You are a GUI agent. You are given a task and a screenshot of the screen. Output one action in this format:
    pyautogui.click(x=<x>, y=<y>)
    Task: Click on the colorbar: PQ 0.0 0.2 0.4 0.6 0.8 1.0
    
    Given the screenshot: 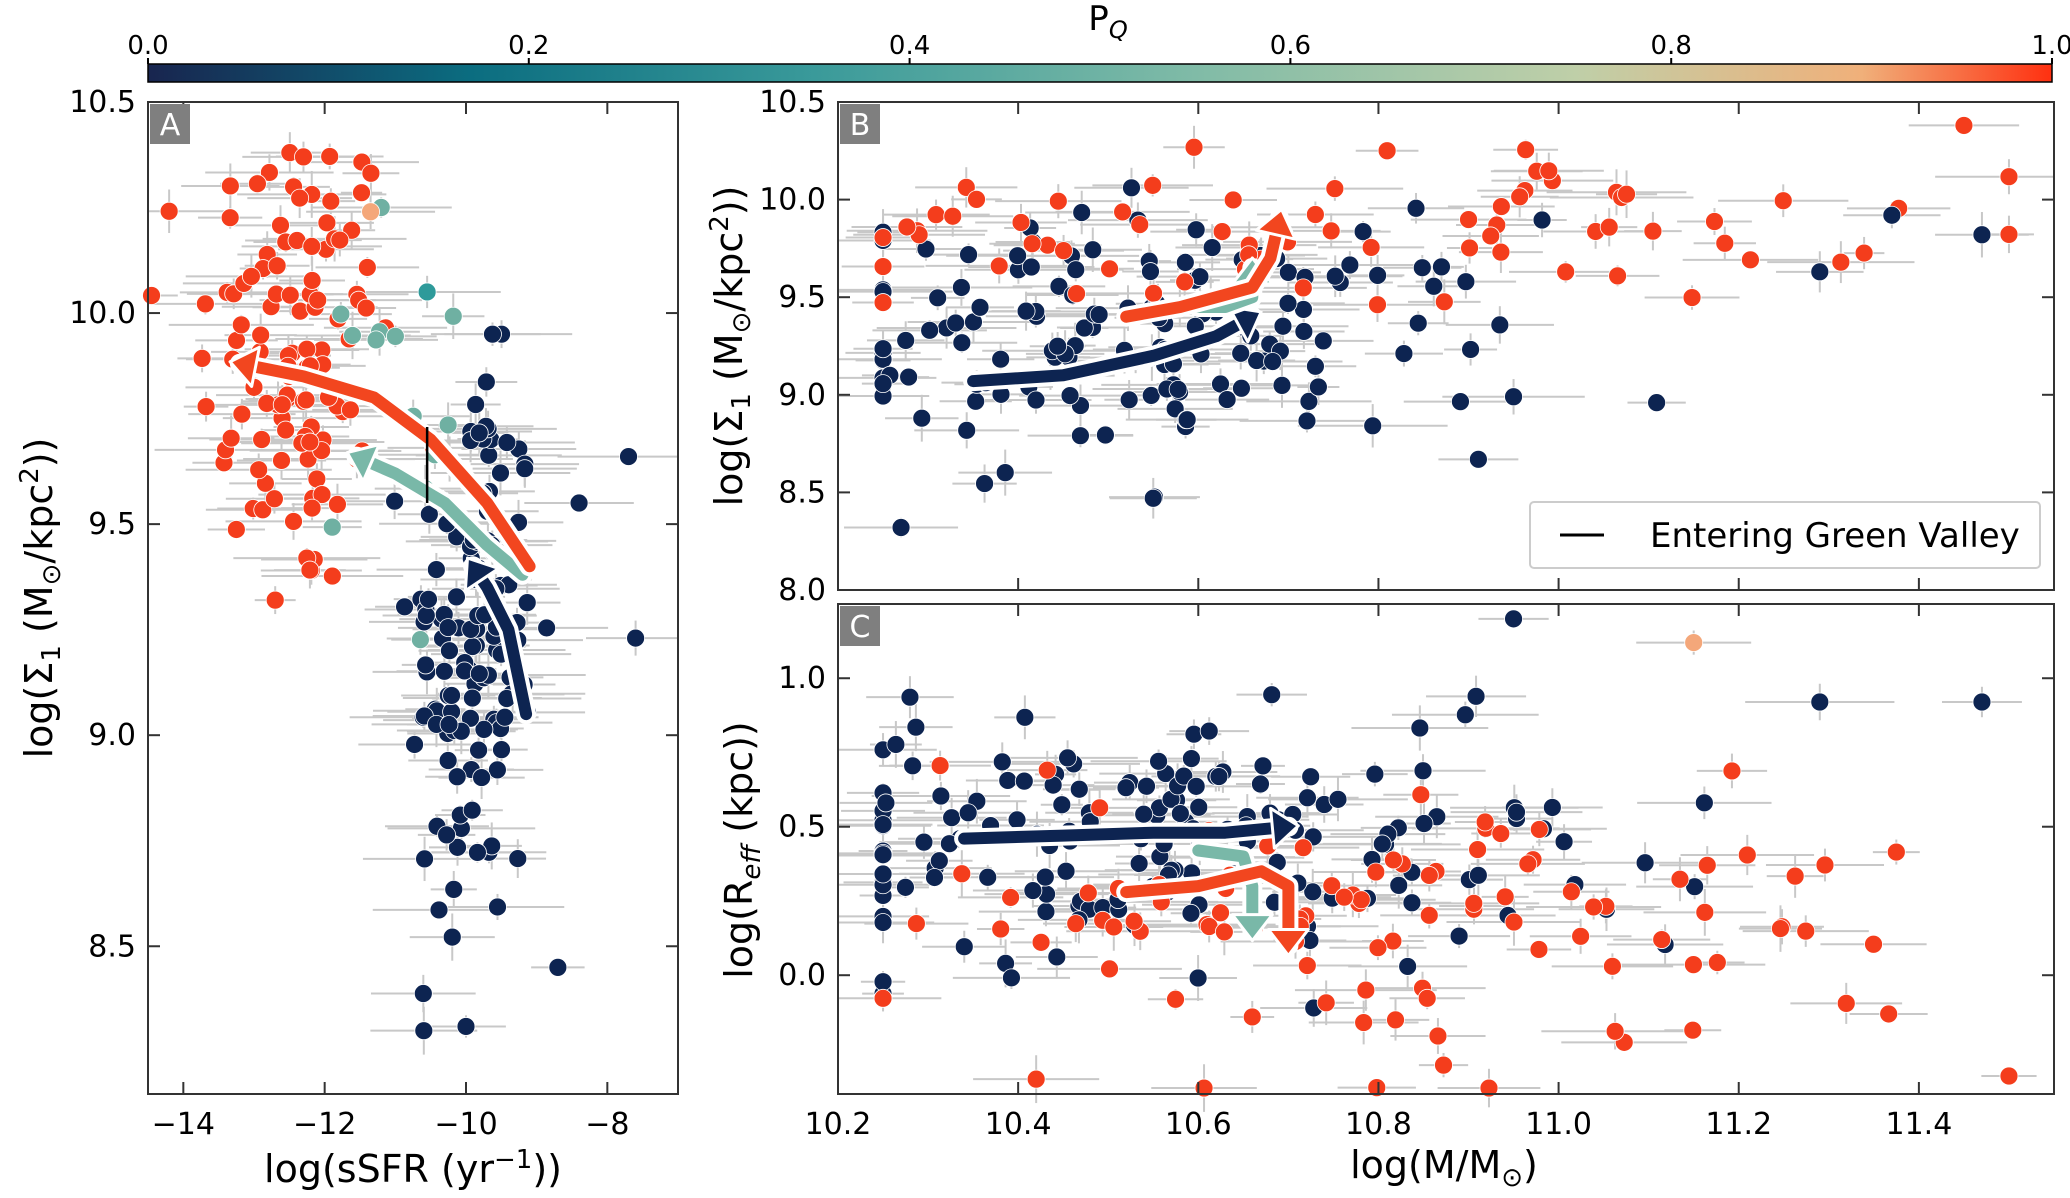 What is the action you would take?
    pyautogui.click(x=1098, y=41)
    